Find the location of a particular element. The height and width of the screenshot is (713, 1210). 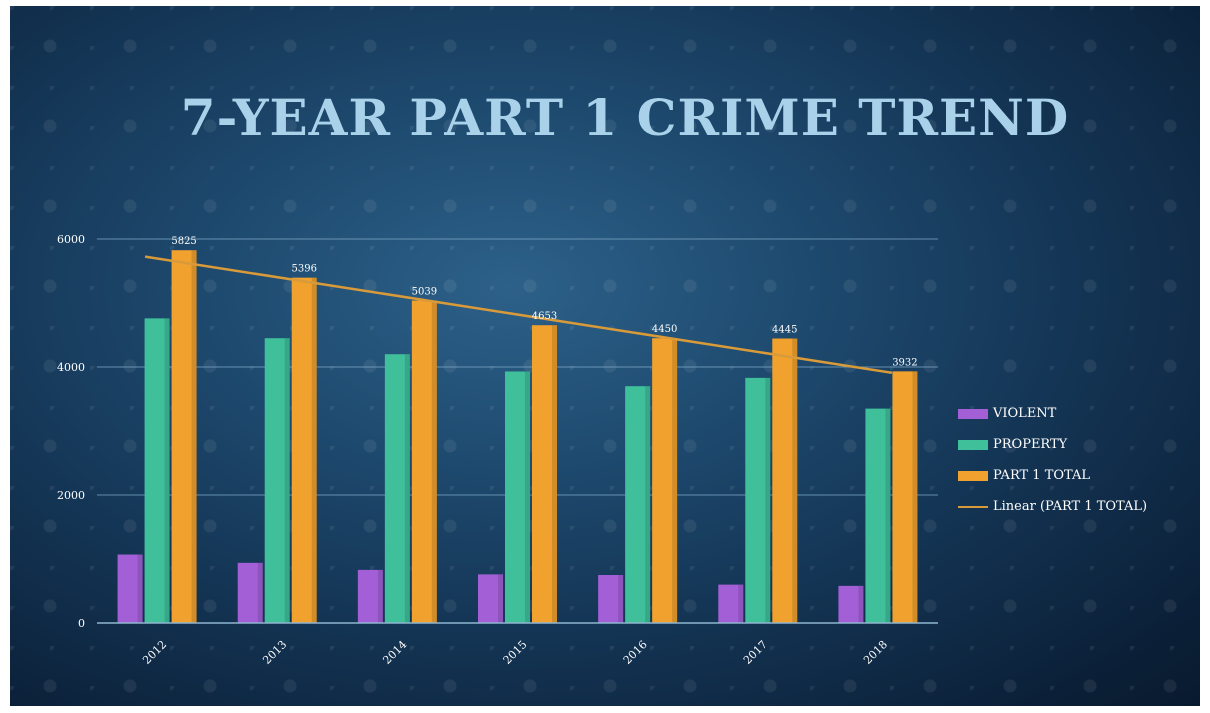

trendline is located at coordinates (518, 315).